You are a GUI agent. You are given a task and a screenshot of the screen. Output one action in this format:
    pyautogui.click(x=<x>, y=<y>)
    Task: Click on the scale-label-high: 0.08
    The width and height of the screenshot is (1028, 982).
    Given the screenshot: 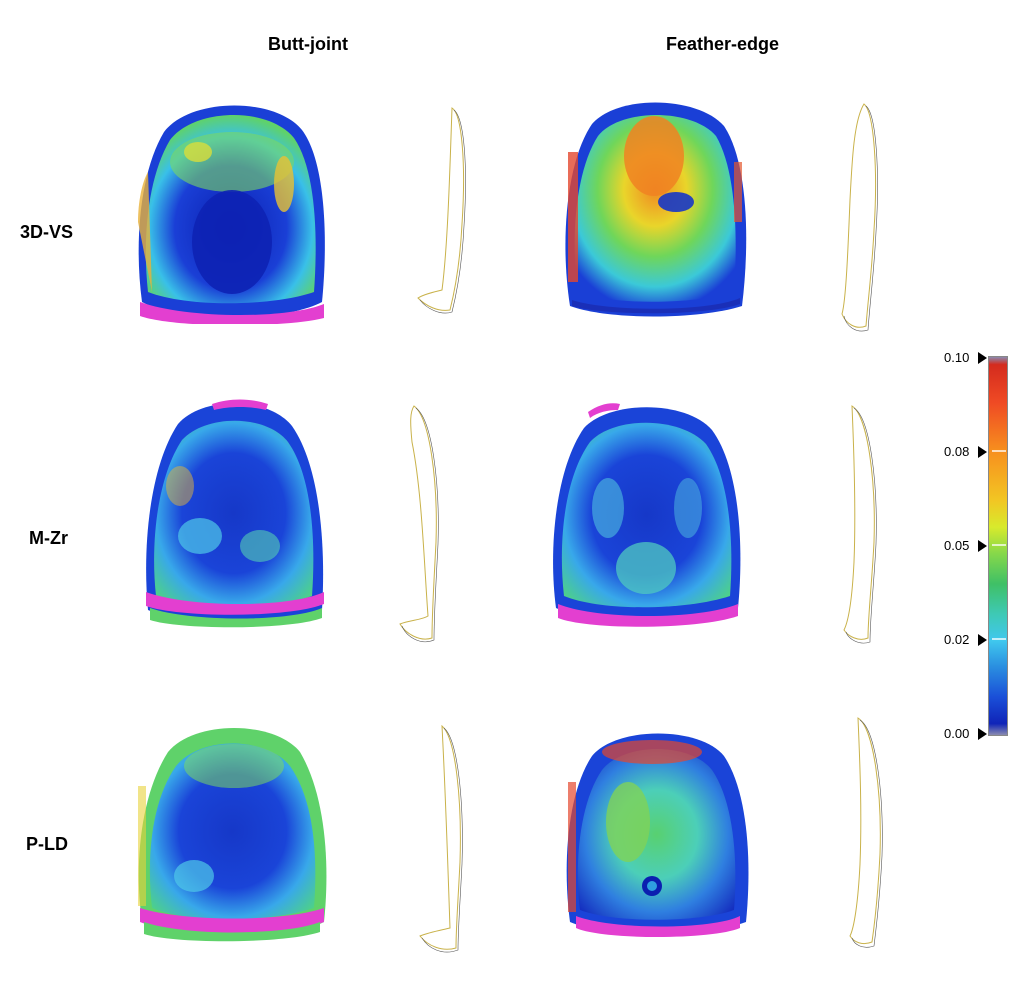 What is the action you would take?
    pyautogui.click(x=957, y=451)
    